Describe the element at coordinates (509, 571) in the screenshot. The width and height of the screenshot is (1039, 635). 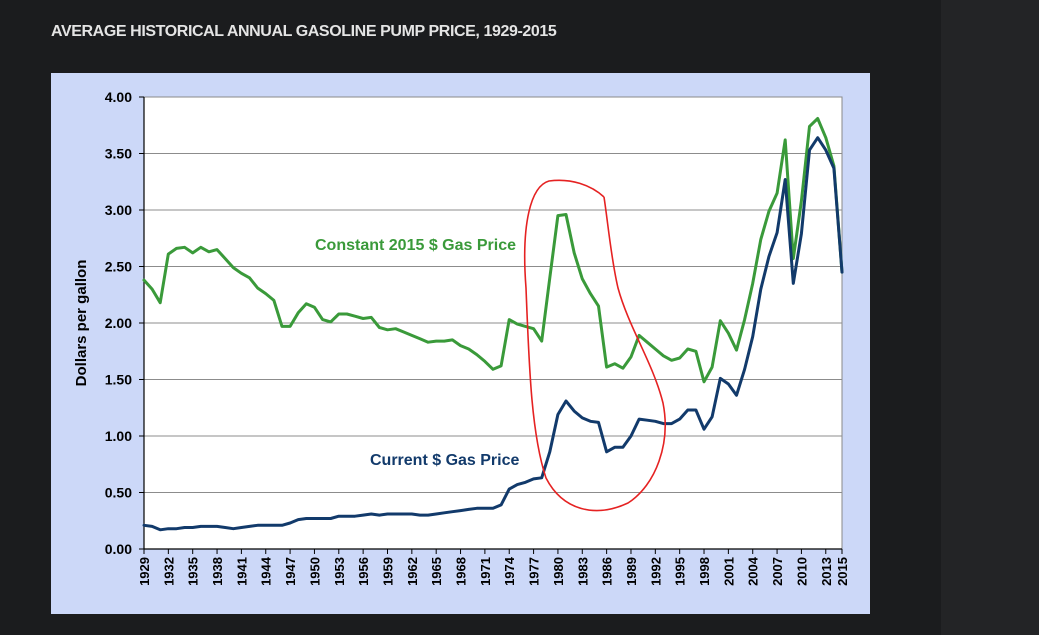
I see `x-tick-label: 1974` at that location.